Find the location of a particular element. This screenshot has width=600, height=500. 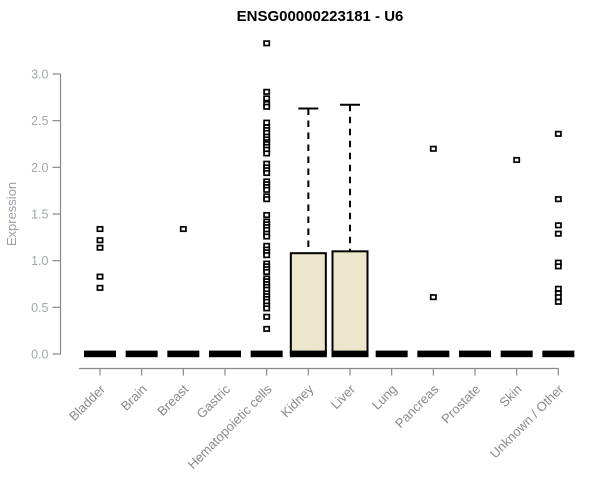

y-tick-label: 2.0 is located at coordinates (39, 168).